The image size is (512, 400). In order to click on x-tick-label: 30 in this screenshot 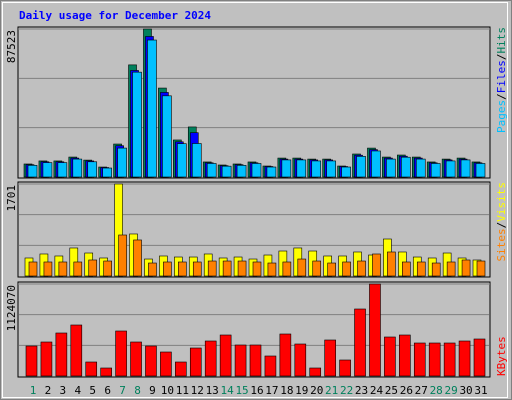, I will do `click(465, 390)`.